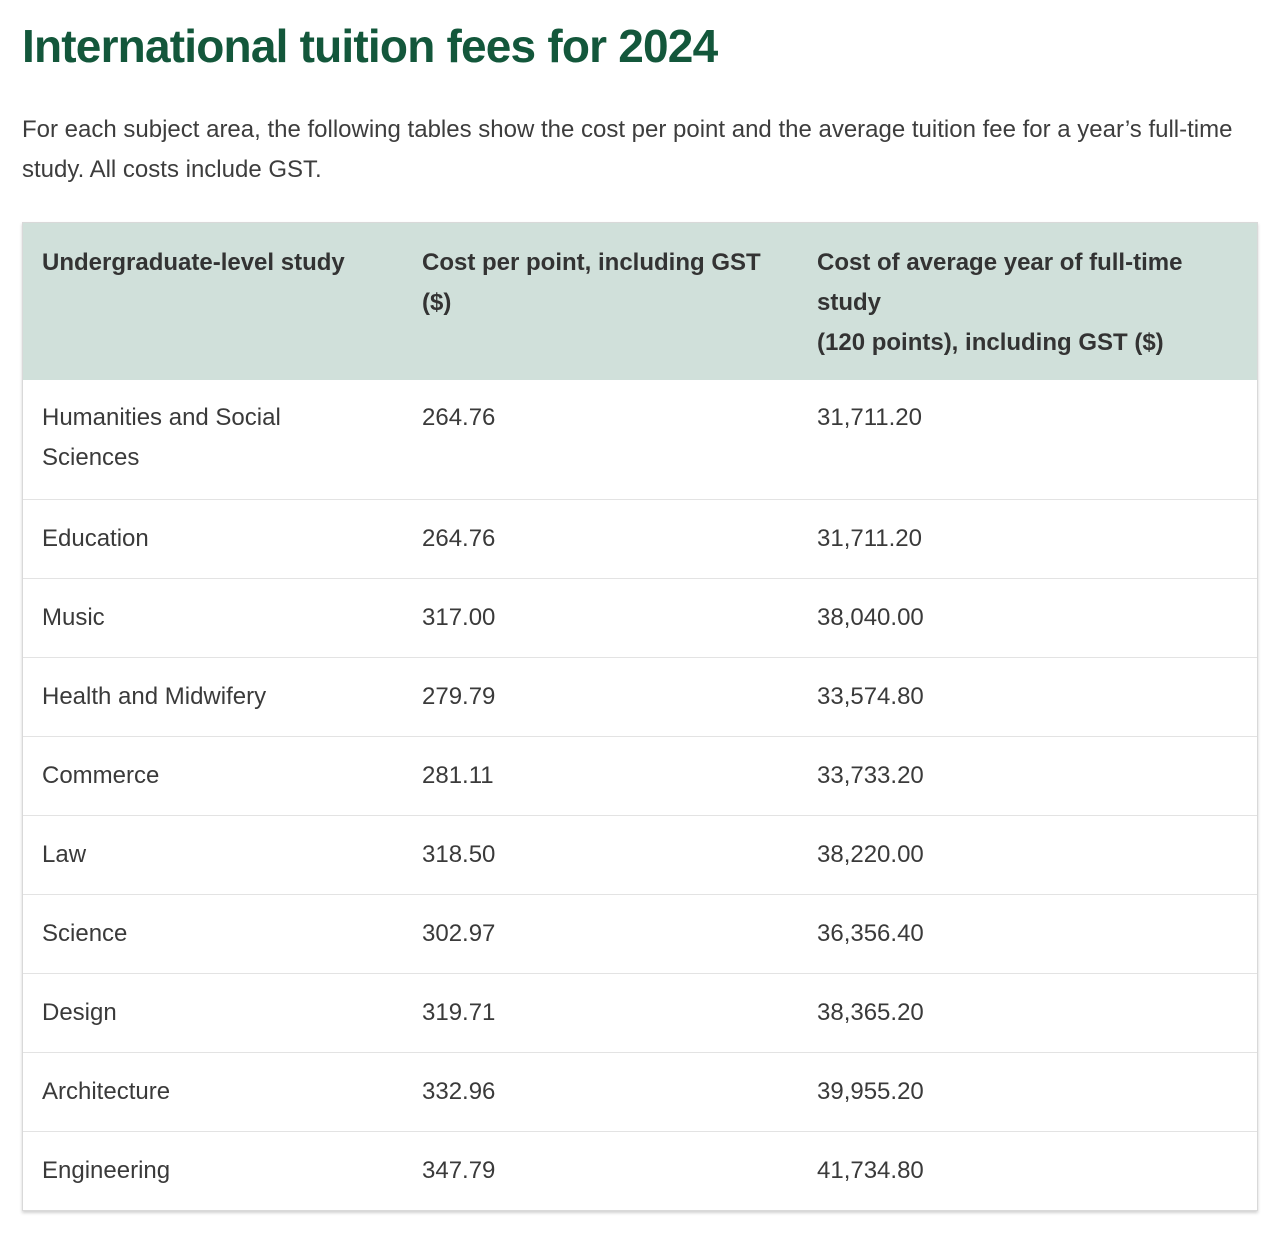 The height and width of the screenshot is (1234, 1280). What do you see at coordinates (1027, 1092) in the screenshot?
I see `cell-average-year: 39,955.20` at bounding box center [1027, 1092].